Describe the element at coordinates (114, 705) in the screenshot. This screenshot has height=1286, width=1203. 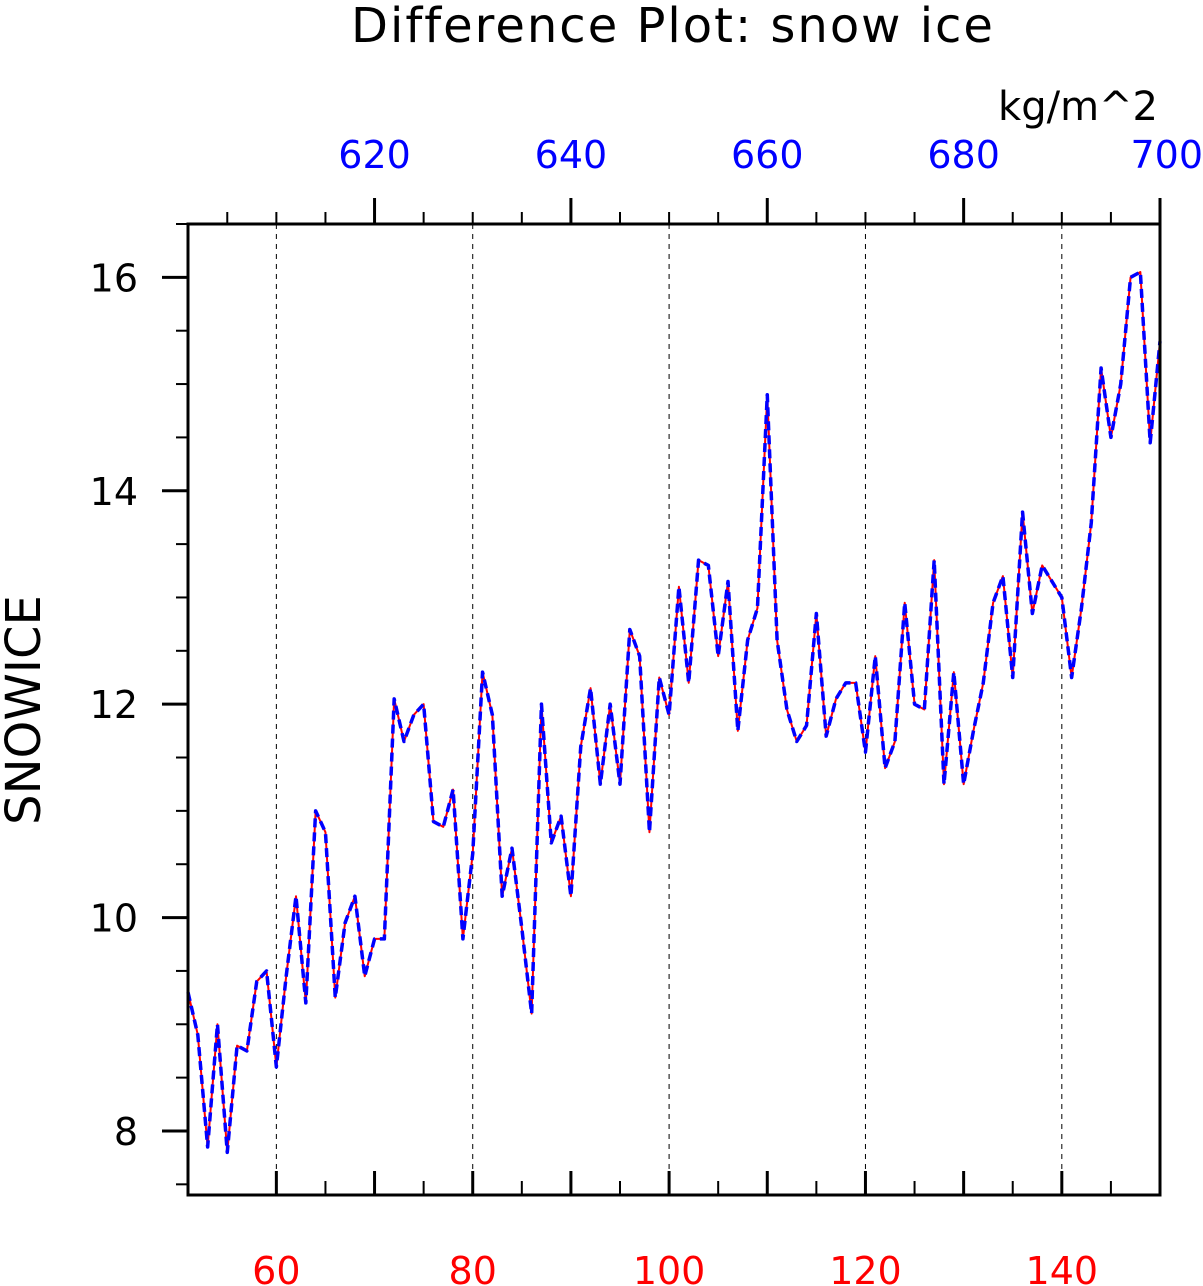
I see `y-tick-label: 12` at that location.